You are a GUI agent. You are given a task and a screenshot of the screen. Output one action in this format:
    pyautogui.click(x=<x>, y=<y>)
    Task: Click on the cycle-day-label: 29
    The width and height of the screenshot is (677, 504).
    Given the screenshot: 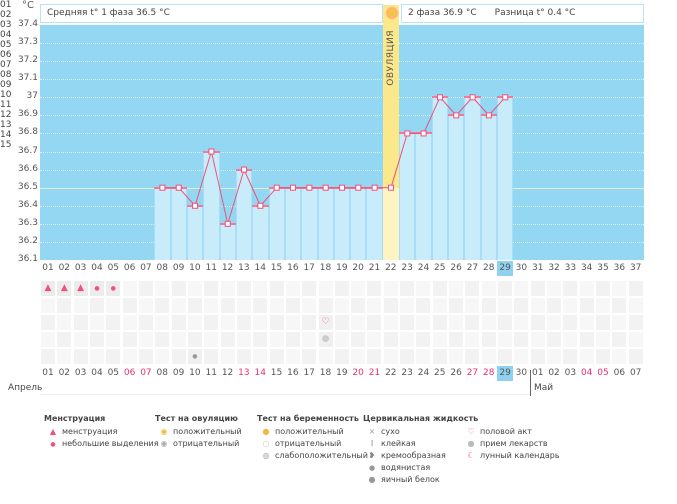 What is the action you would take?
    pyautogui.click(x=505, y=268)
    